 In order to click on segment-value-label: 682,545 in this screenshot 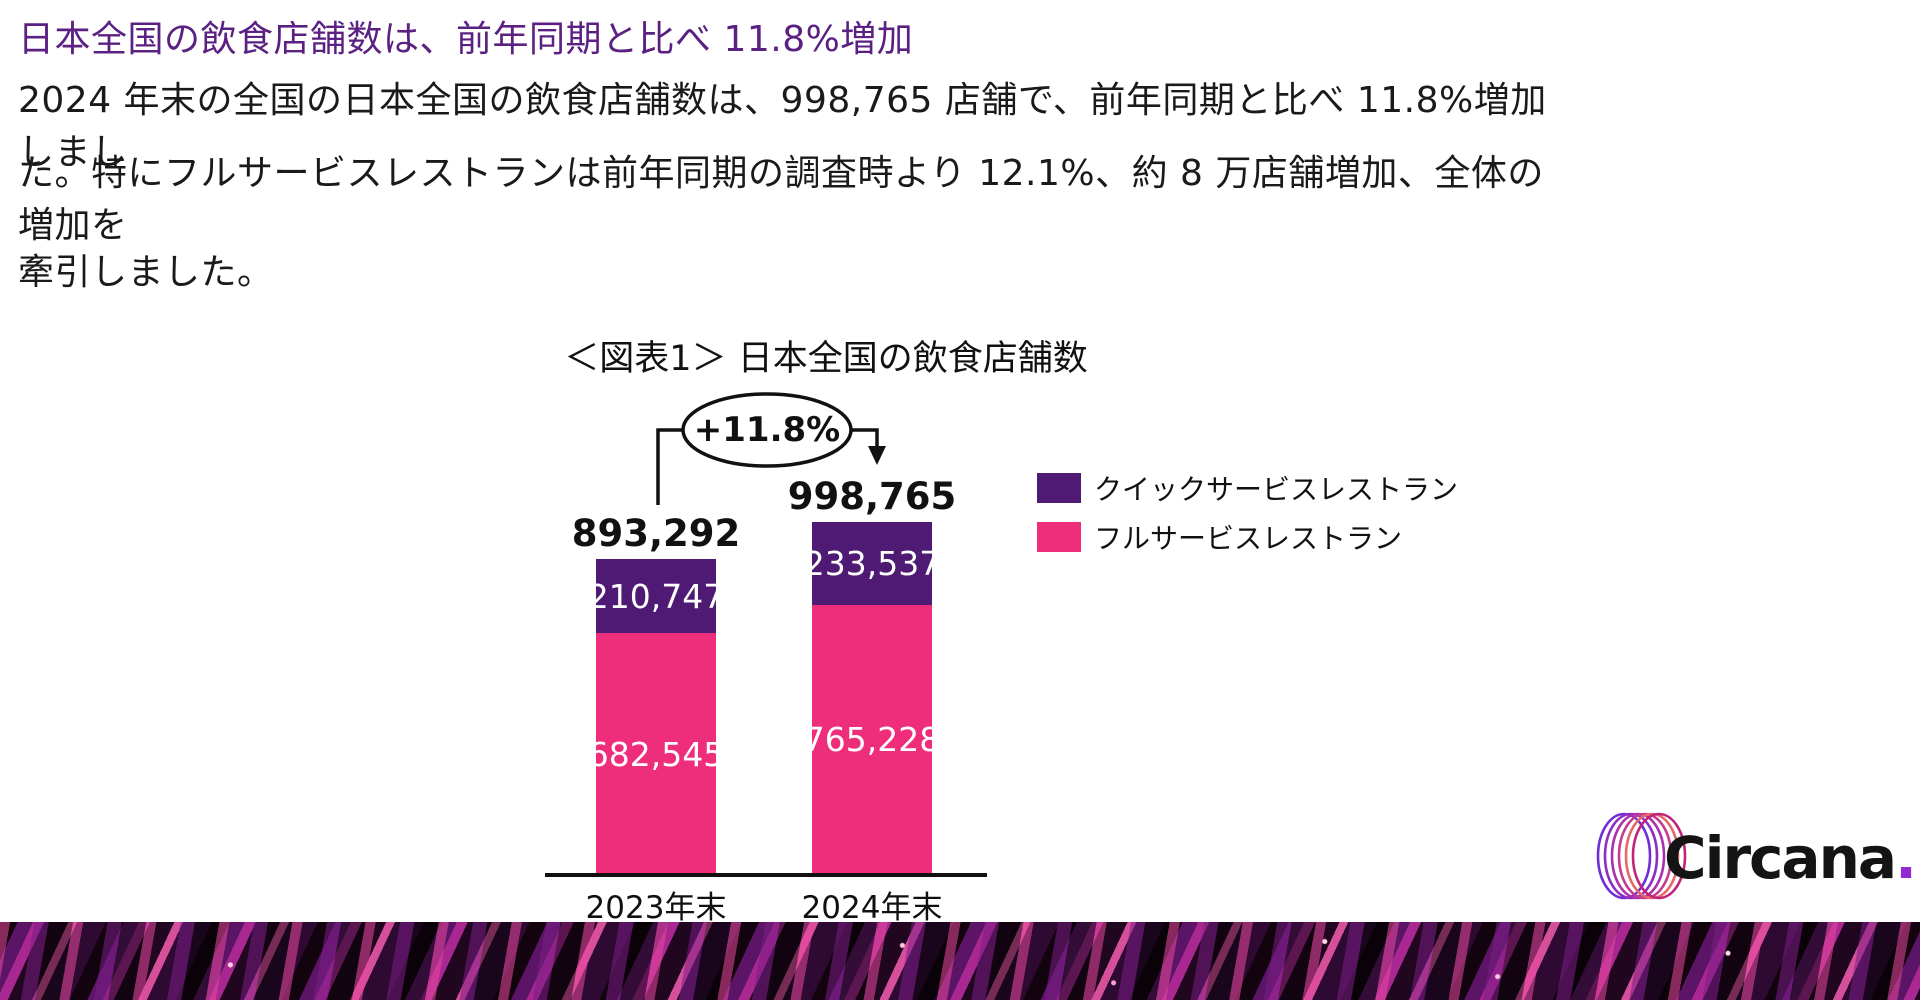, I will do `click(656, 754)`.